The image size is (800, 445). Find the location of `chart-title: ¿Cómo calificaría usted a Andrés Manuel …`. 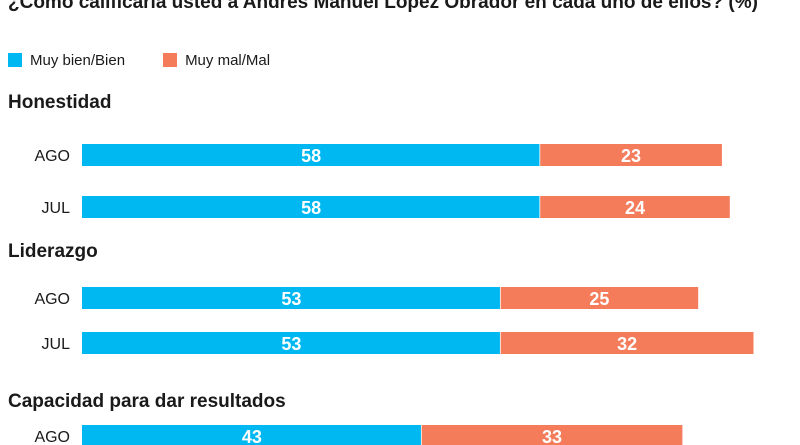

chart-title: ¿Cómo calificaría usted a Andrés Manuel … is located at coordinates (383, 6).